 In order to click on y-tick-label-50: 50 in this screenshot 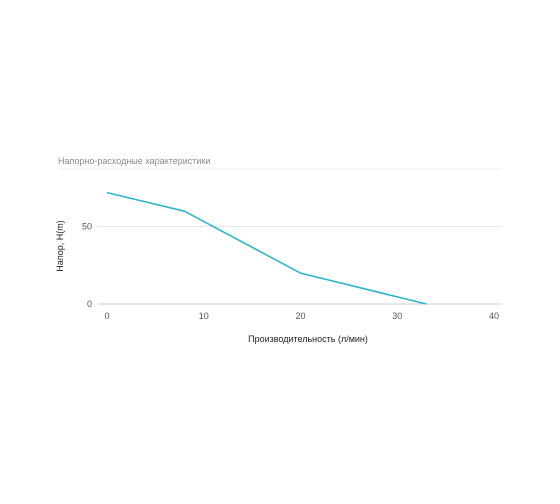, I will do `click(87, 227)`.